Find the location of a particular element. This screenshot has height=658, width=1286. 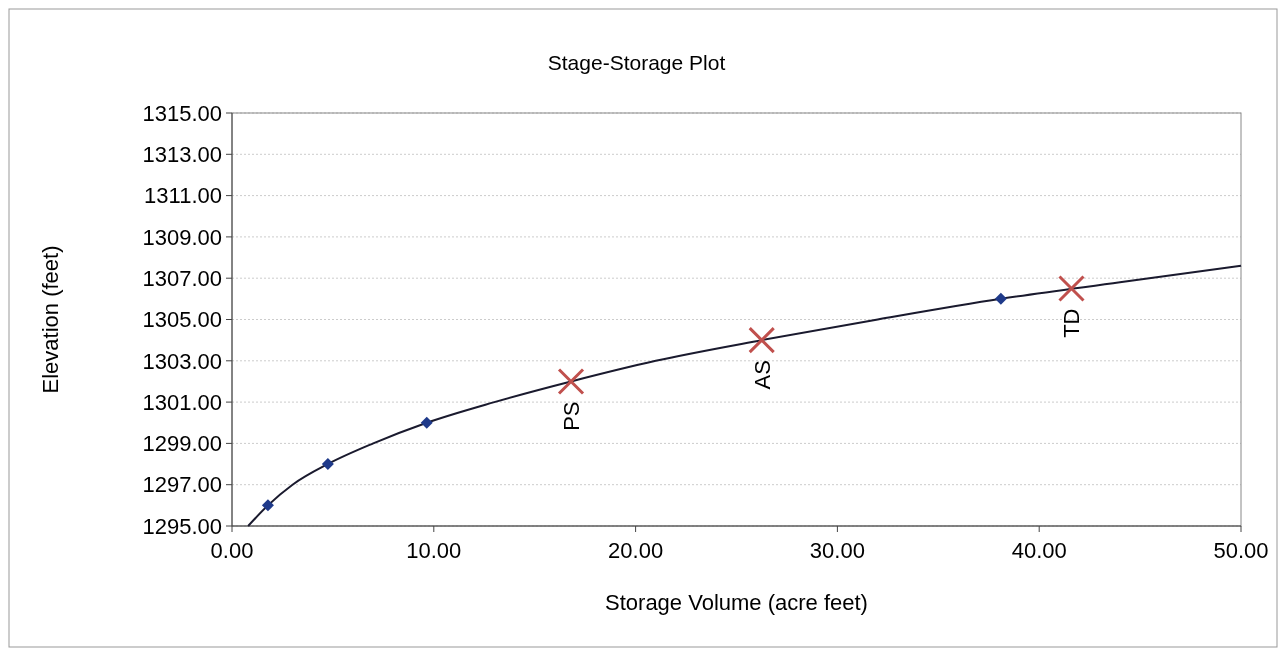

x-axis-title: Storage Volume (acre feet) is located at coordinates (736, 602).